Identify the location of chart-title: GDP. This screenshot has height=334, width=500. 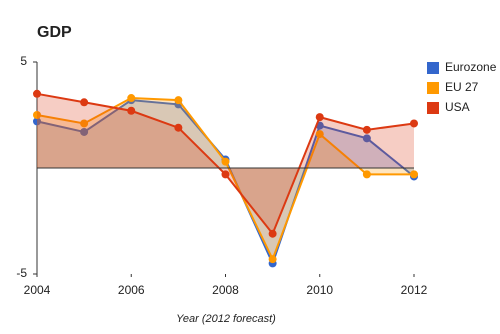
(54, 32).